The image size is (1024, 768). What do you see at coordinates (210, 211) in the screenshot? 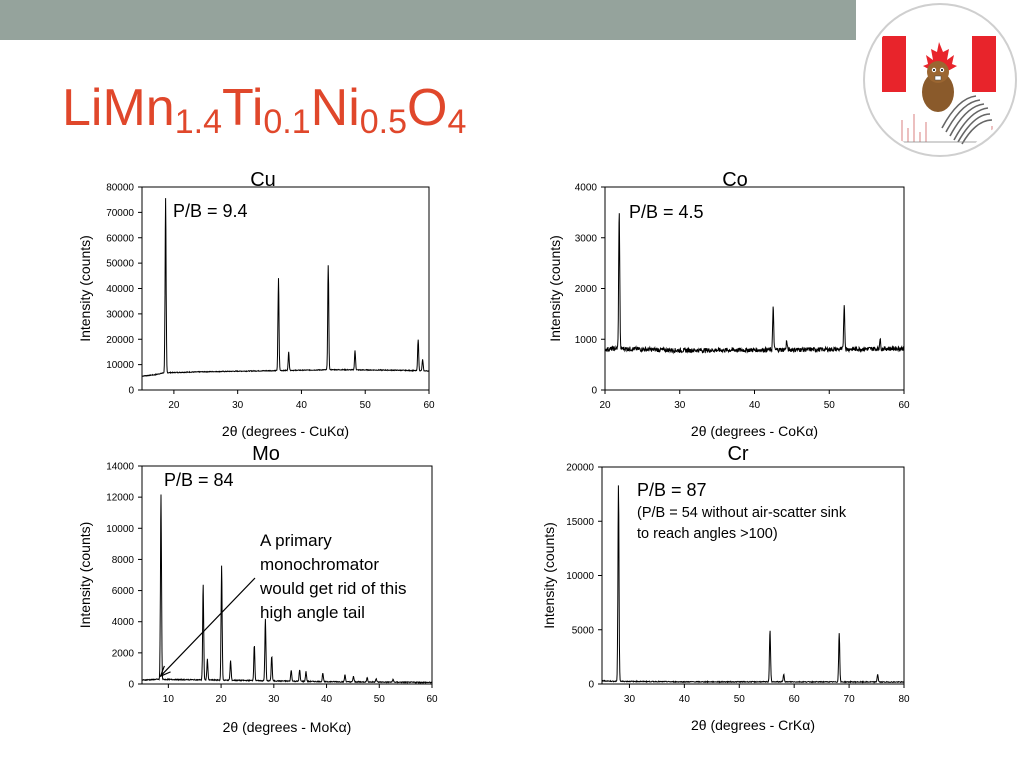
I see `pb-ratio-label: P/B = 9.4` at bounding box center [210, 211].